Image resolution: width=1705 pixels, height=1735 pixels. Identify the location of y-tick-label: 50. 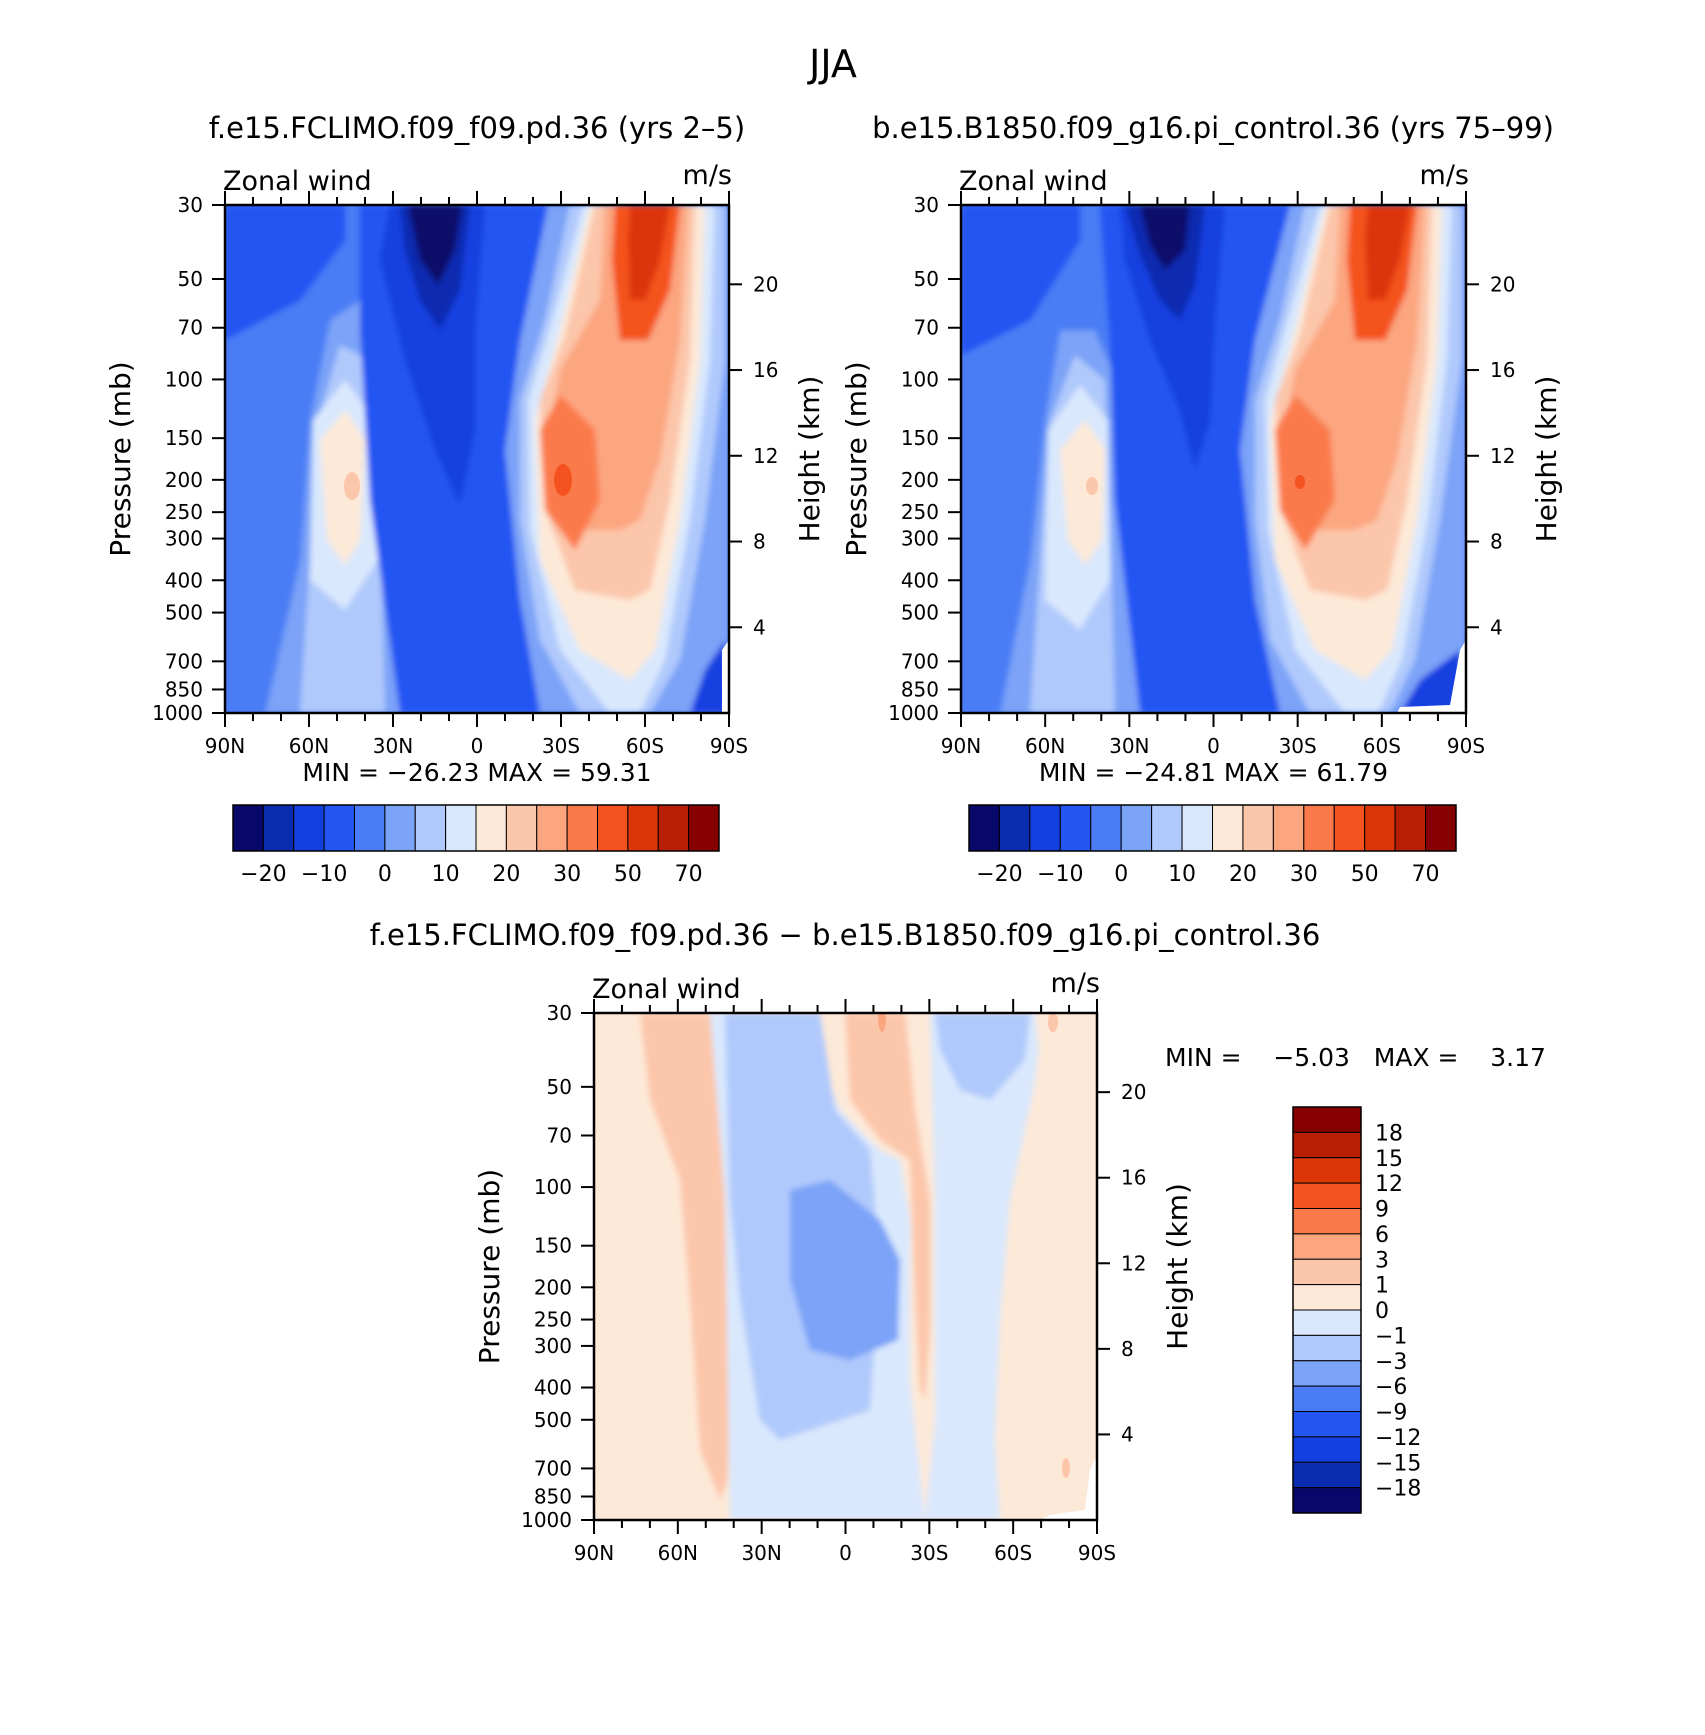
(559, 1087).